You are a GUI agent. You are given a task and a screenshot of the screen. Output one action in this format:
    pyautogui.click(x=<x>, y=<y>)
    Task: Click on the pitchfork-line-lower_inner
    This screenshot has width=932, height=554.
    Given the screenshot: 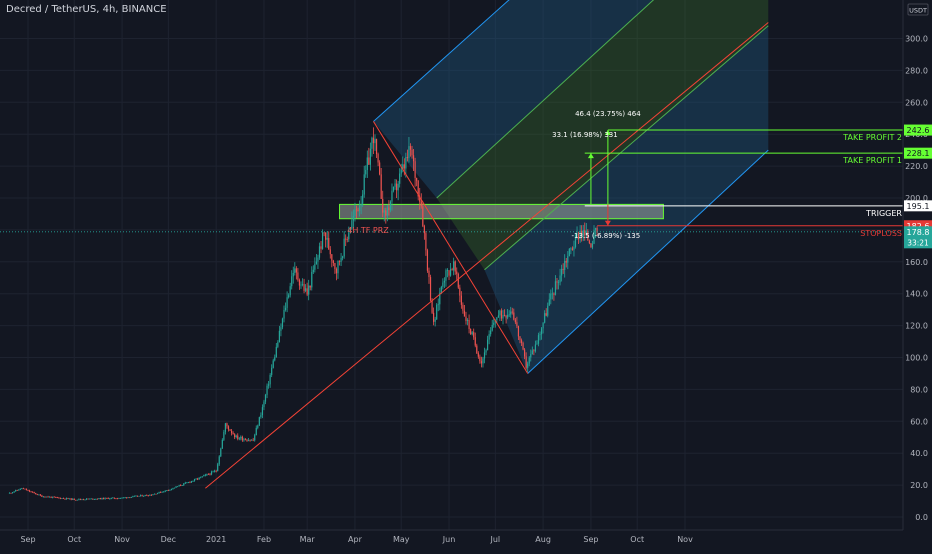 What is the action you would take?
    pyautogui.click(x=626, y=148)
    